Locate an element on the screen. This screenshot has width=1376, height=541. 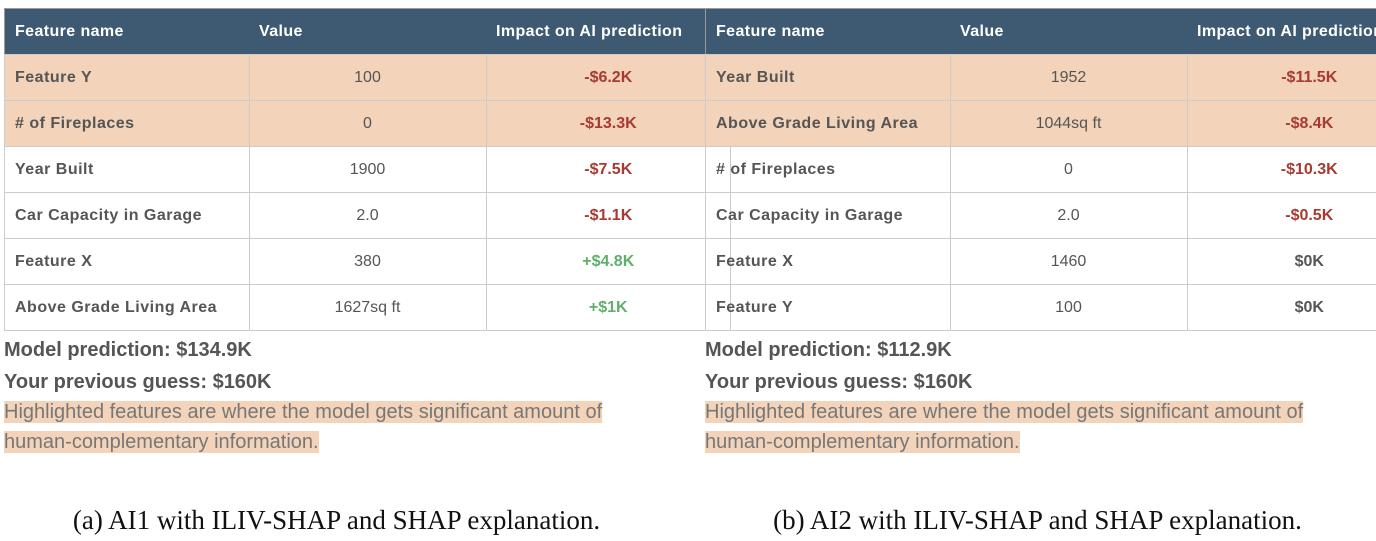
feature-value: 380 is located at coordinates (367, 261).